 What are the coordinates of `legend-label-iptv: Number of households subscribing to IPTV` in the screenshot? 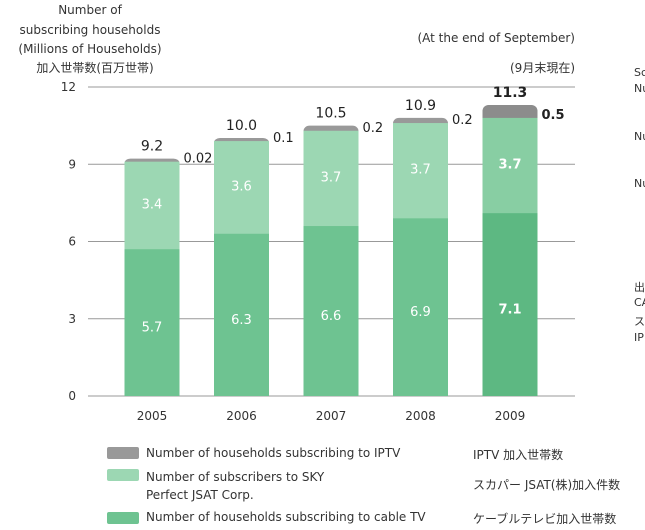 It's located at (273, 453).